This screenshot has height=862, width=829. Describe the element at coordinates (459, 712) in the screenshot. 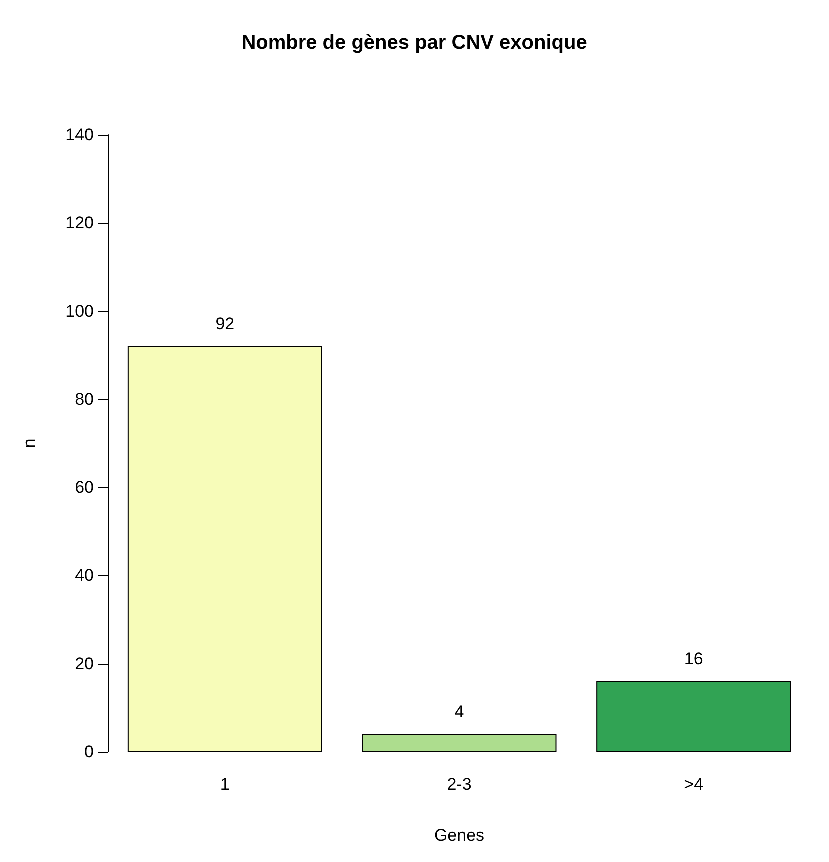

I see `data-label: 4` at that location.